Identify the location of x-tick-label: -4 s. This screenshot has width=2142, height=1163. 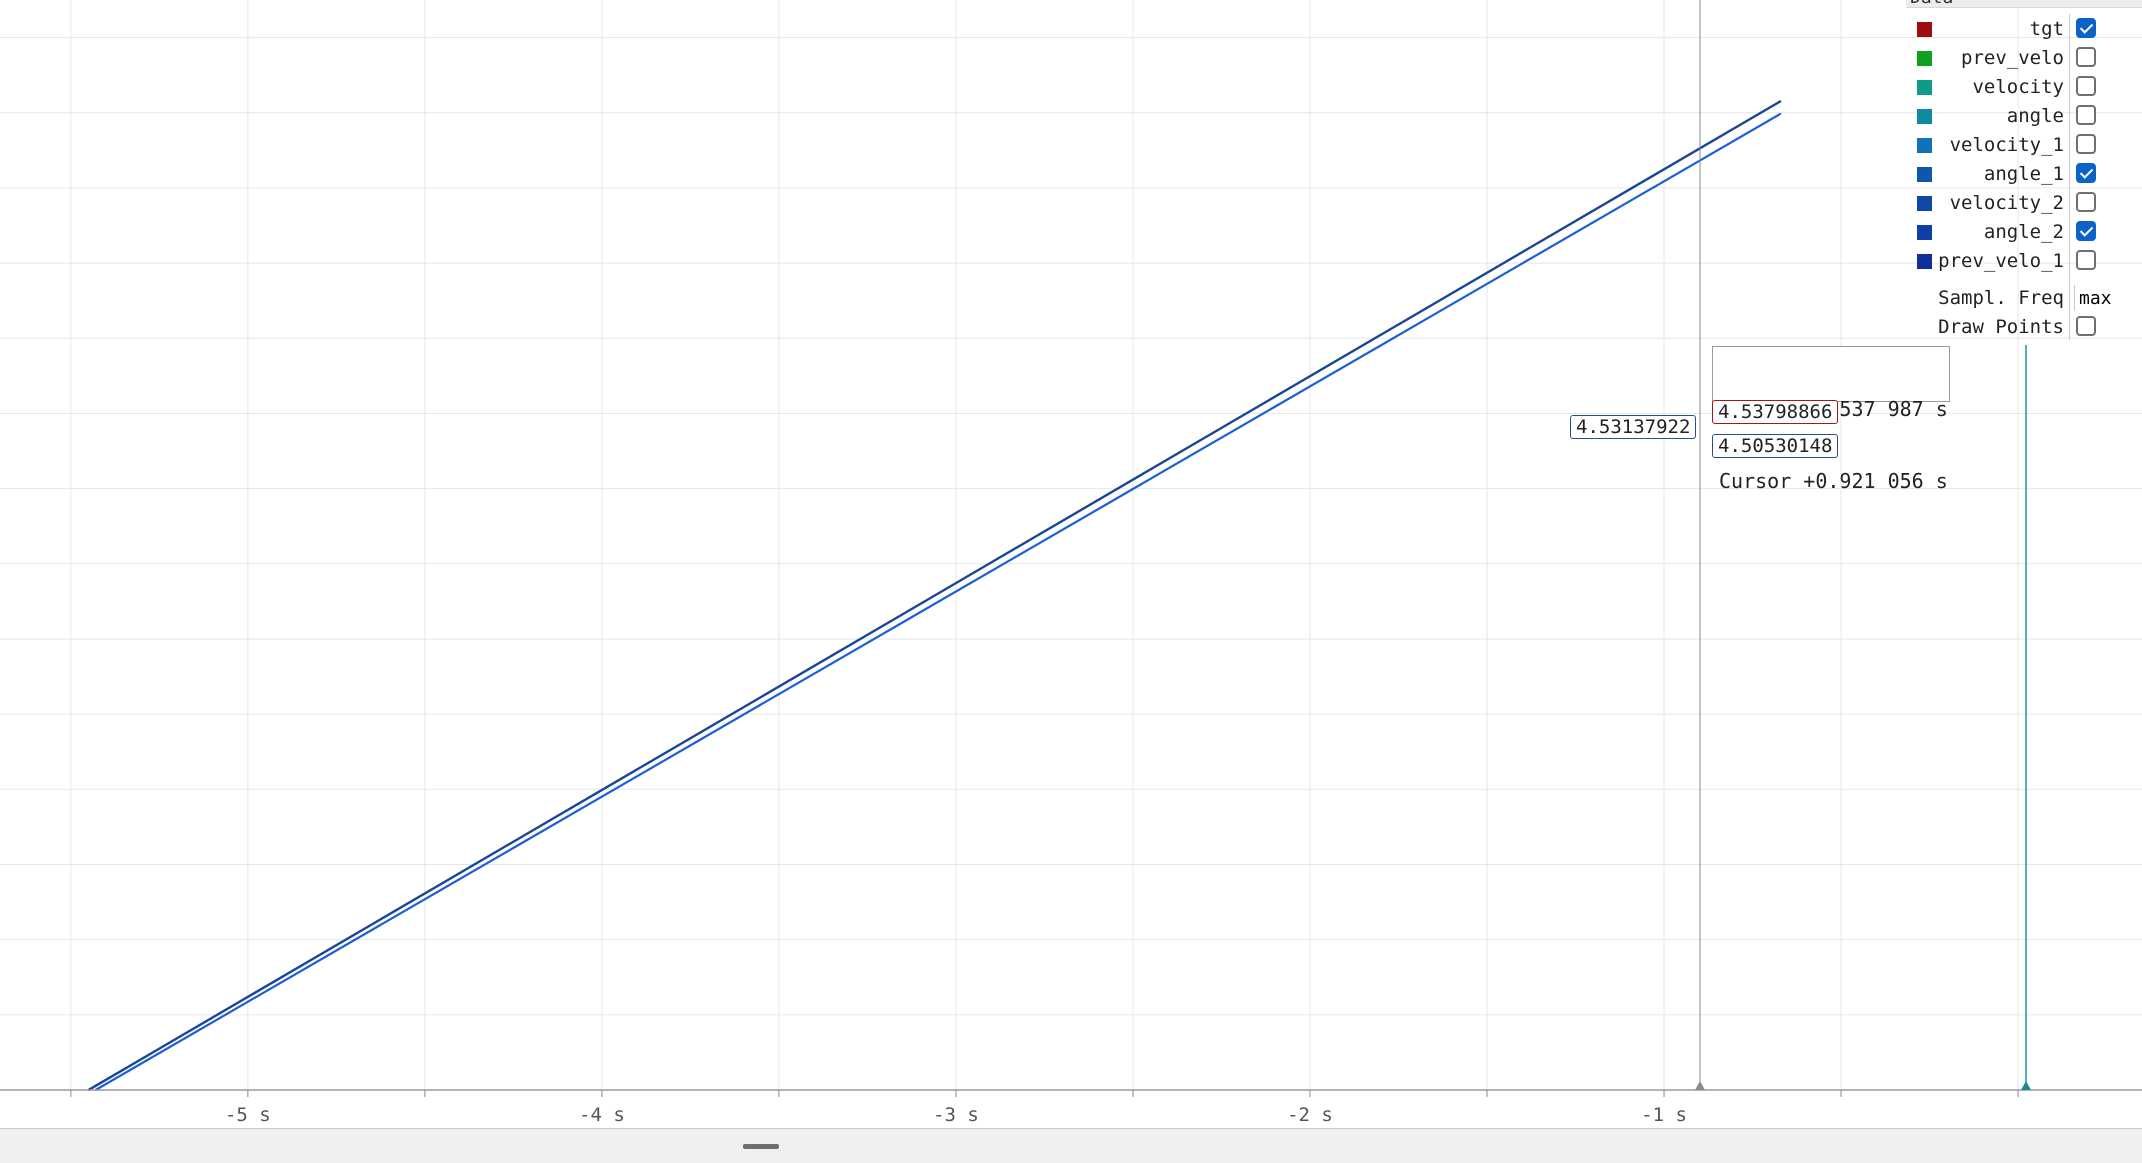
(602, 1115).